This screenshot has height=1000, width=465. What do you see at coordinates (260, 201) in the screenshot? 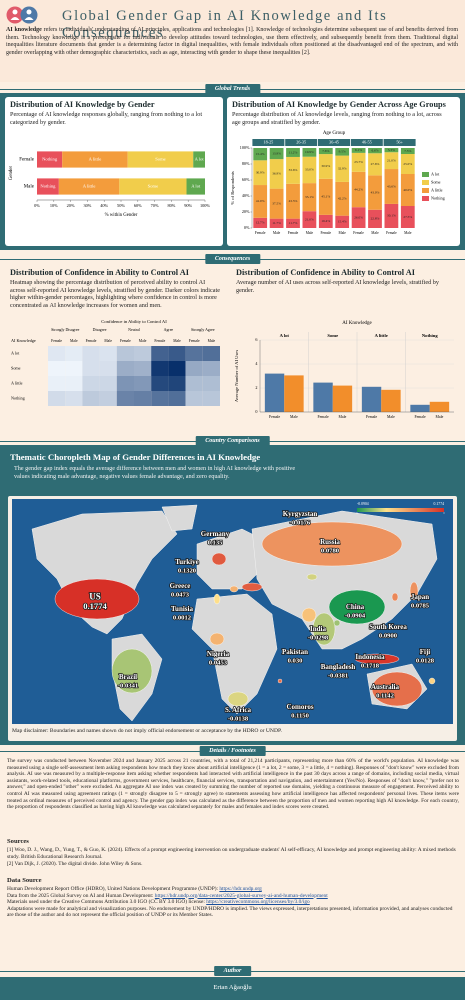
I see `value-label: 41.0%` at bounding box center [260, 201].